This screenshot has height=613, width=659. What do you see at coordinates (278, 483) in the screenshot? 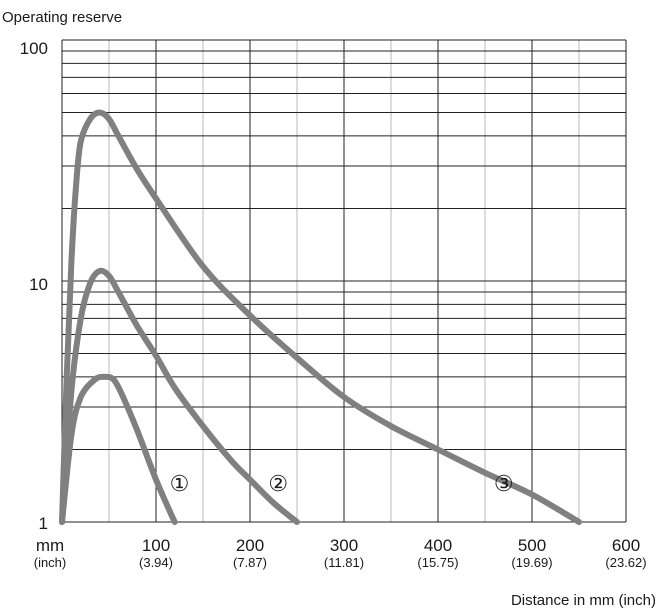
I see `series-marker-2: ②` at bounding box center [278, 483].